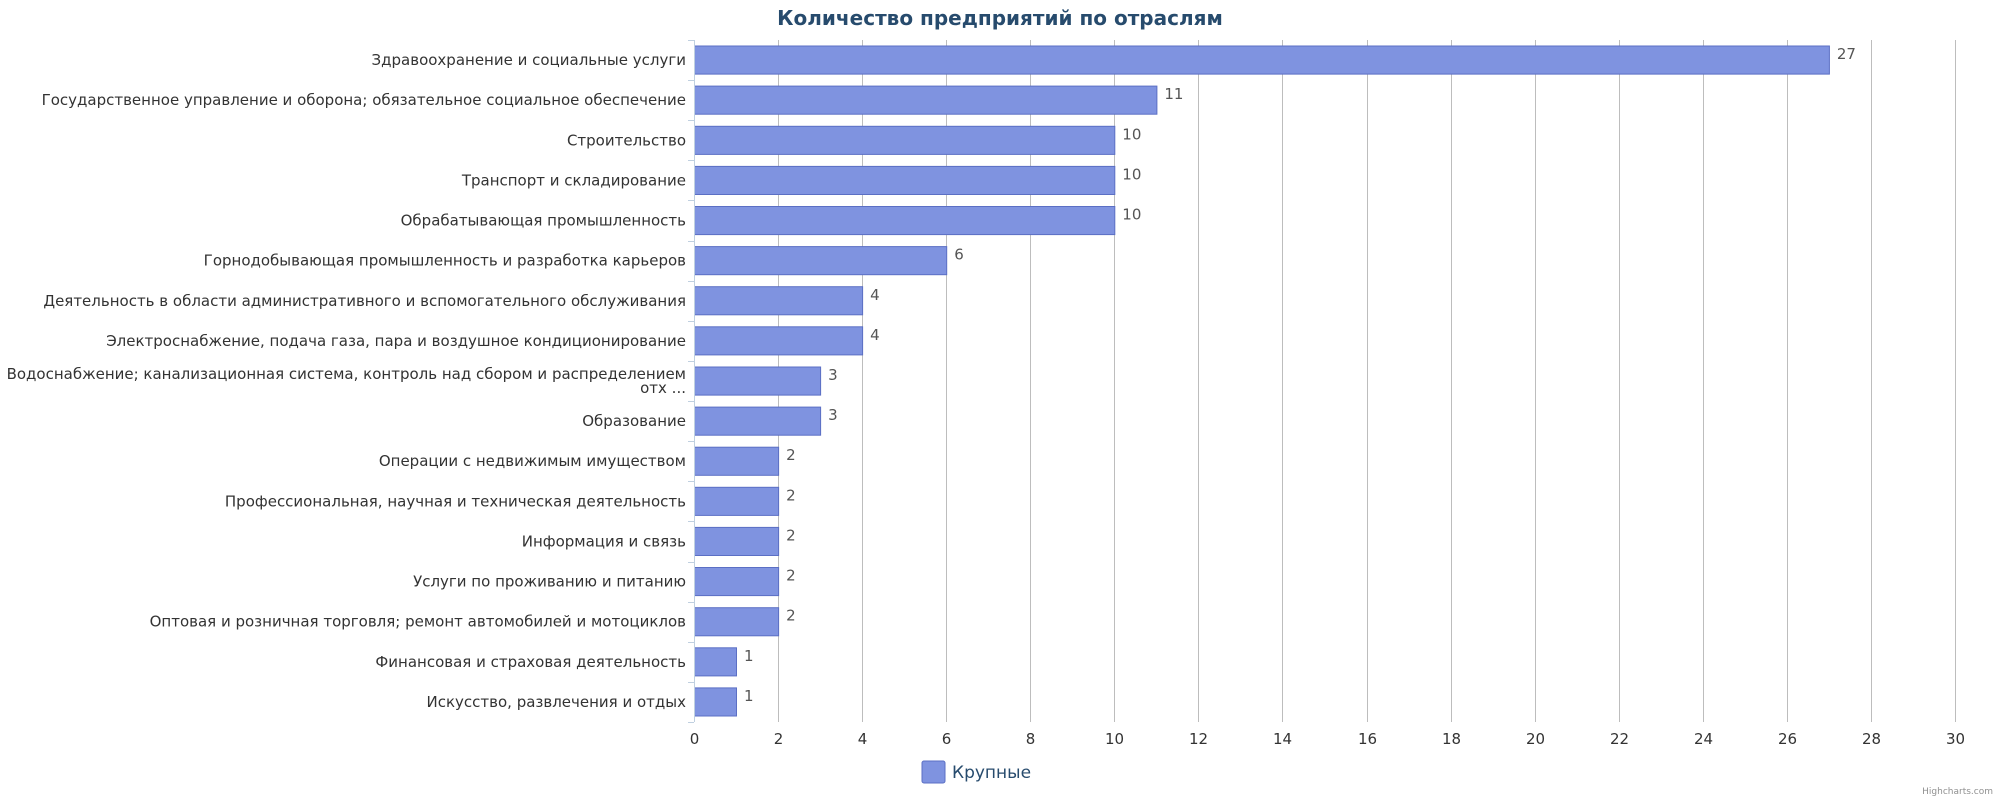 The height and width of the screenshot is (800, 2000). What do you see at coordinates (1198, 739) in the screenshot?
I see `x-tick-label: 12` at bounding box center [1198, 739].